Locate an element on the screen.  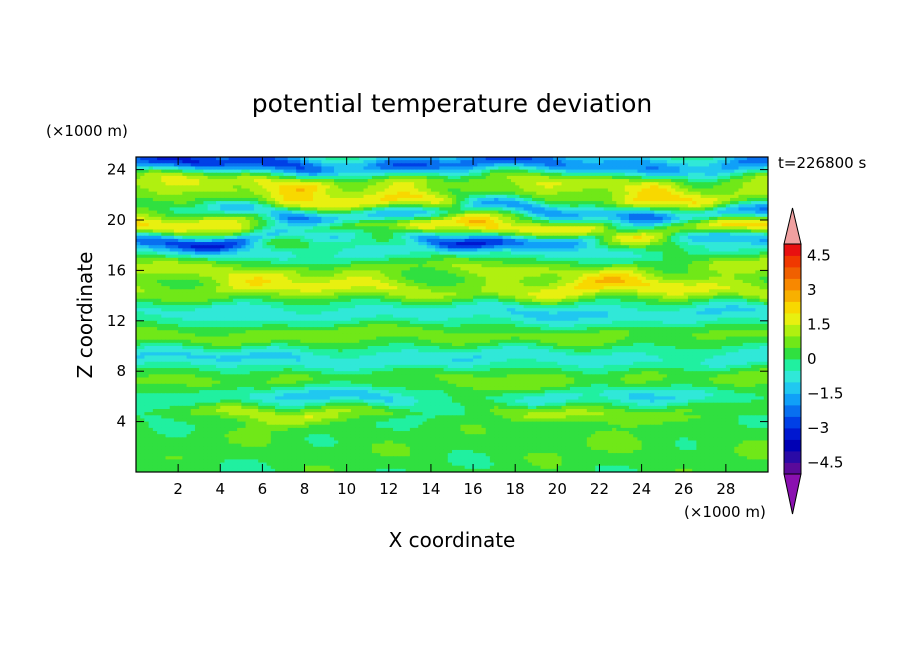
x-tick-label: 6 is located at coordinates (263, 489).